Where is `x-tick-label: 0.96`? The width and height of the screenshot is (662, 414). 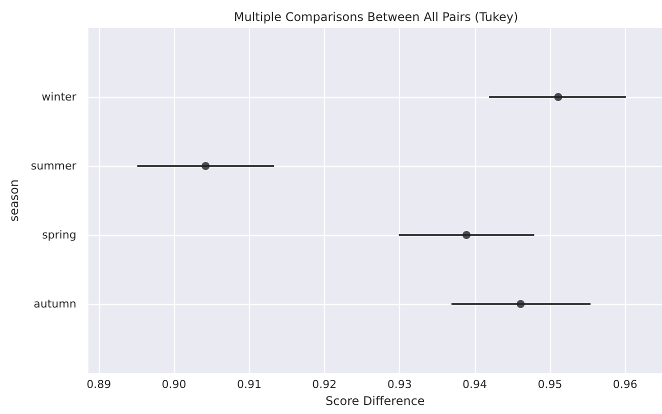
x-tick-label: 0.96 is located at coordinates (625, 384).